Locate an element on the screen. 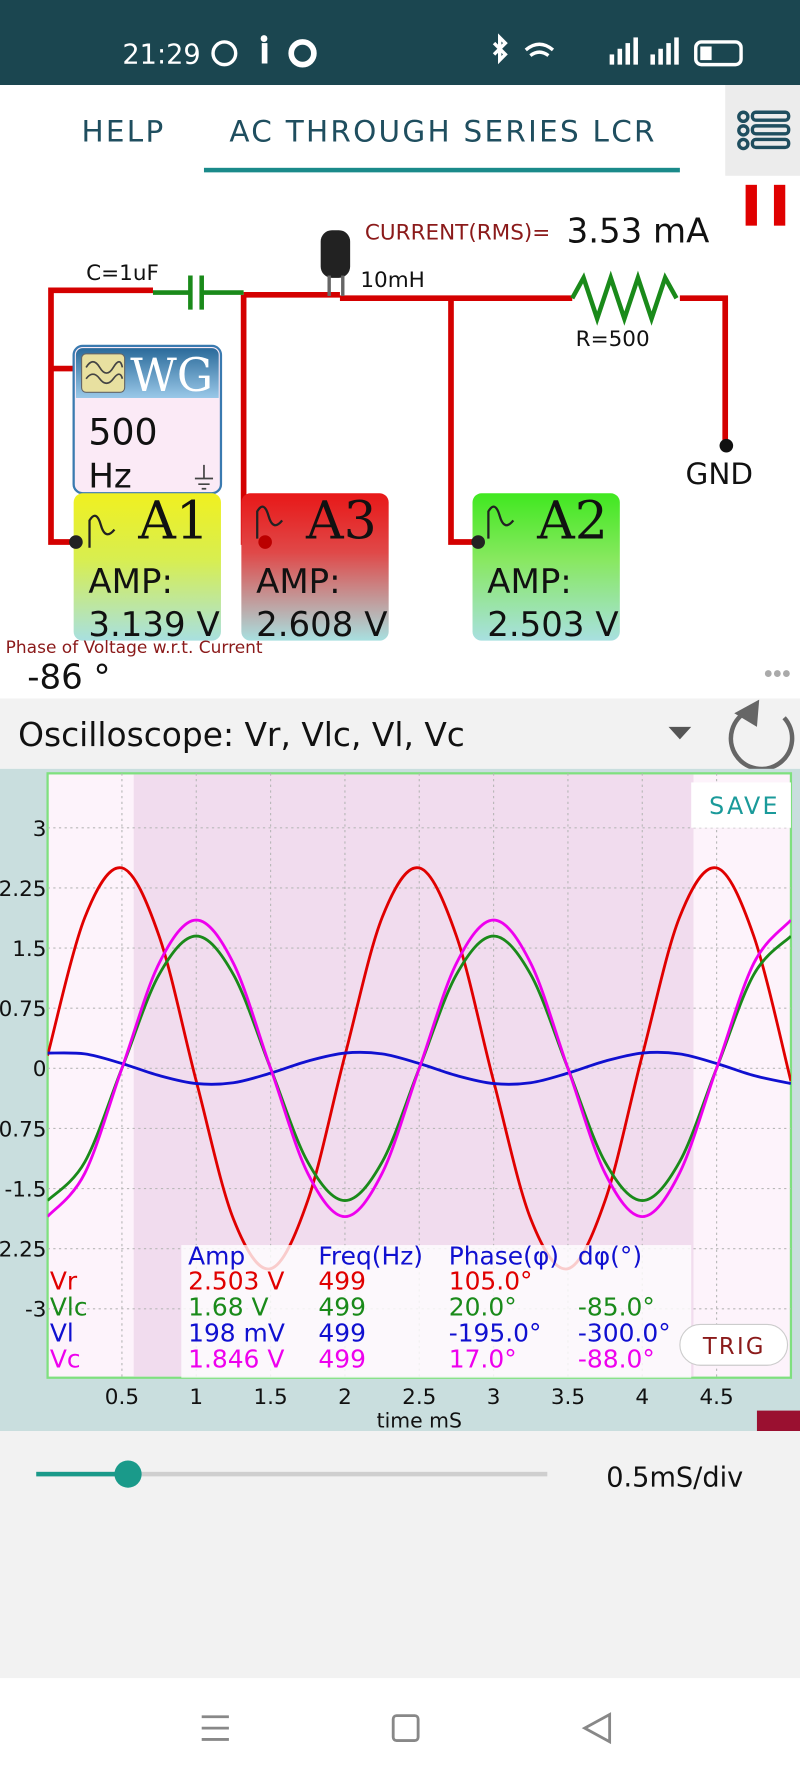 This screenshot has width=800, height=1778. dropdown-arrow is located at coordinates (680, 733).